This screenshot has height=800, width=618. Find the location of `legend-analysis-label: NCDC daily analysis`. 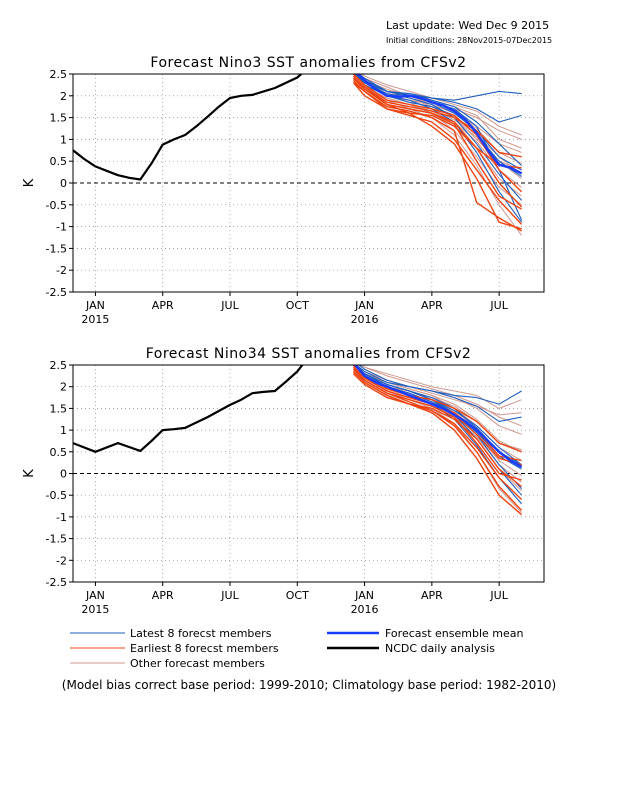

legend-analysis-label: NCDC daily analysis is located at coordinates (440, 648).